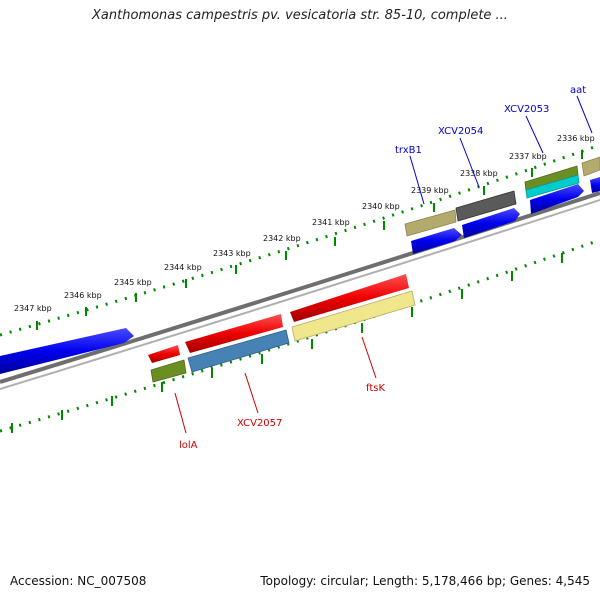 This screenshot has width=600, height=600. I want to click on kbp-label-2340: 2340 kbp, so click(381, 206).